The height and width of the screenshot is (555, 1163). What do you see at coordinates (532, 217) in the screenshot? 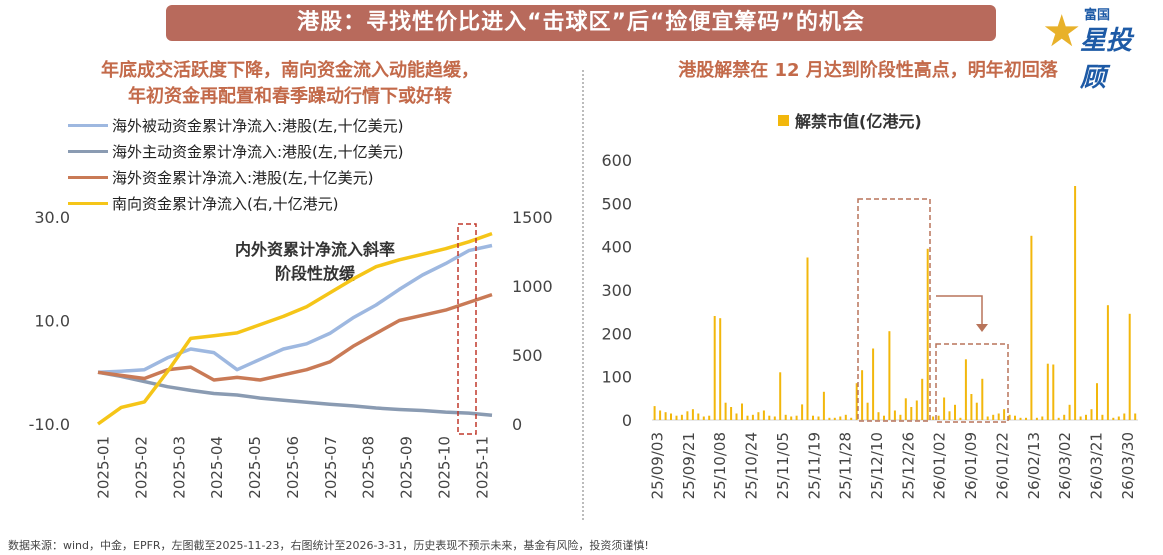
I see `right-y-tick: 1500` at bounding box center [532, 217].